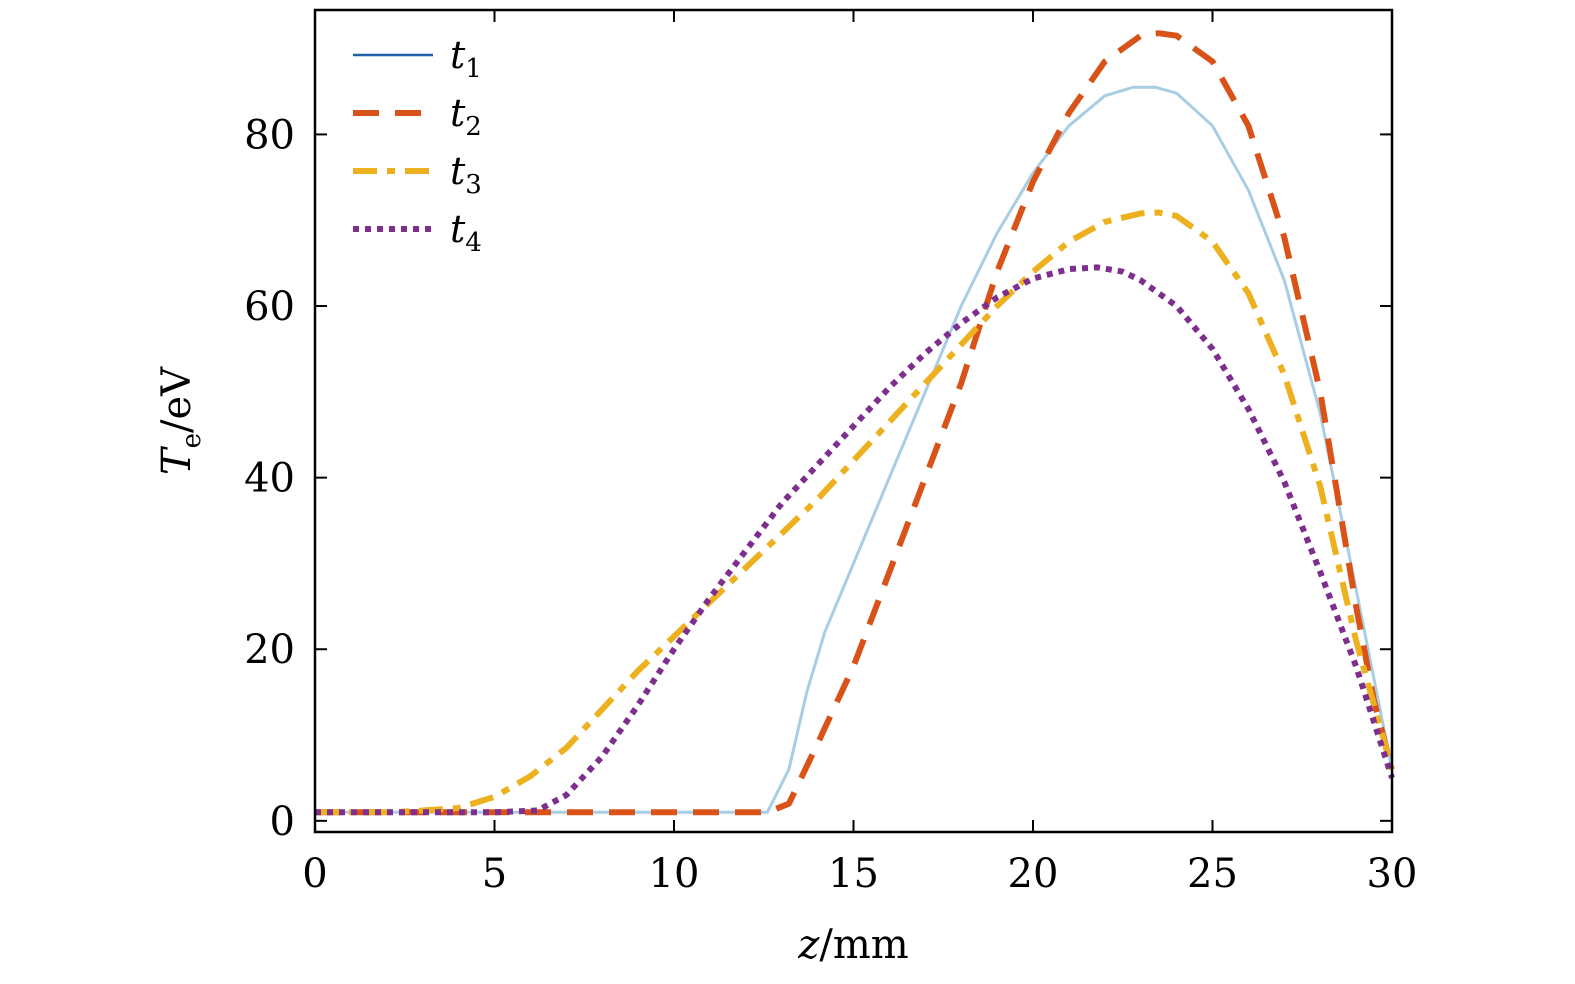 This screenshot has width=1575, height=984. I want to click on y-axis-label-unit: /eV, so click(177, 399).